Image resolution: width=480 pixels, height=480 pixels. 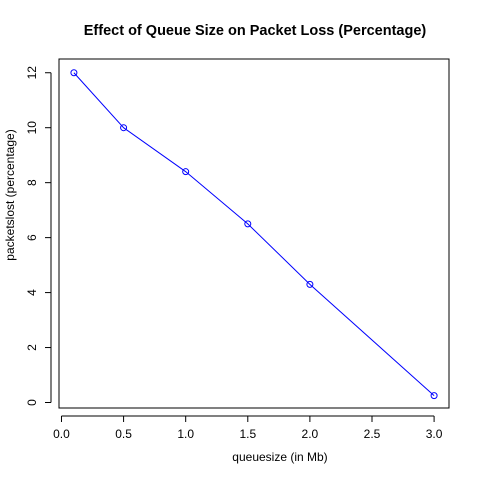 I want to click on y-axis: 0 2 4 6 8 10 12, so click(x=38, y=236).